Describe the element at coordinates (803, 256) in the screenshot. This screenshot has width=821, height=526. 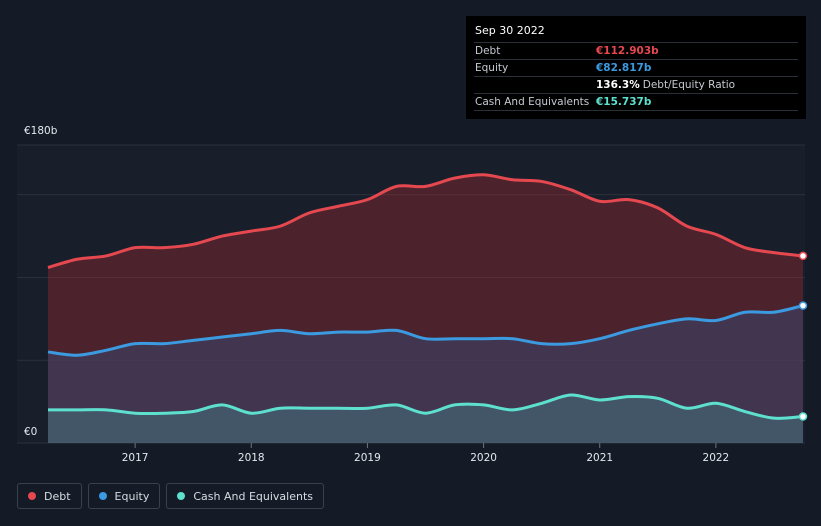
I see `debt-end-point` at that location.